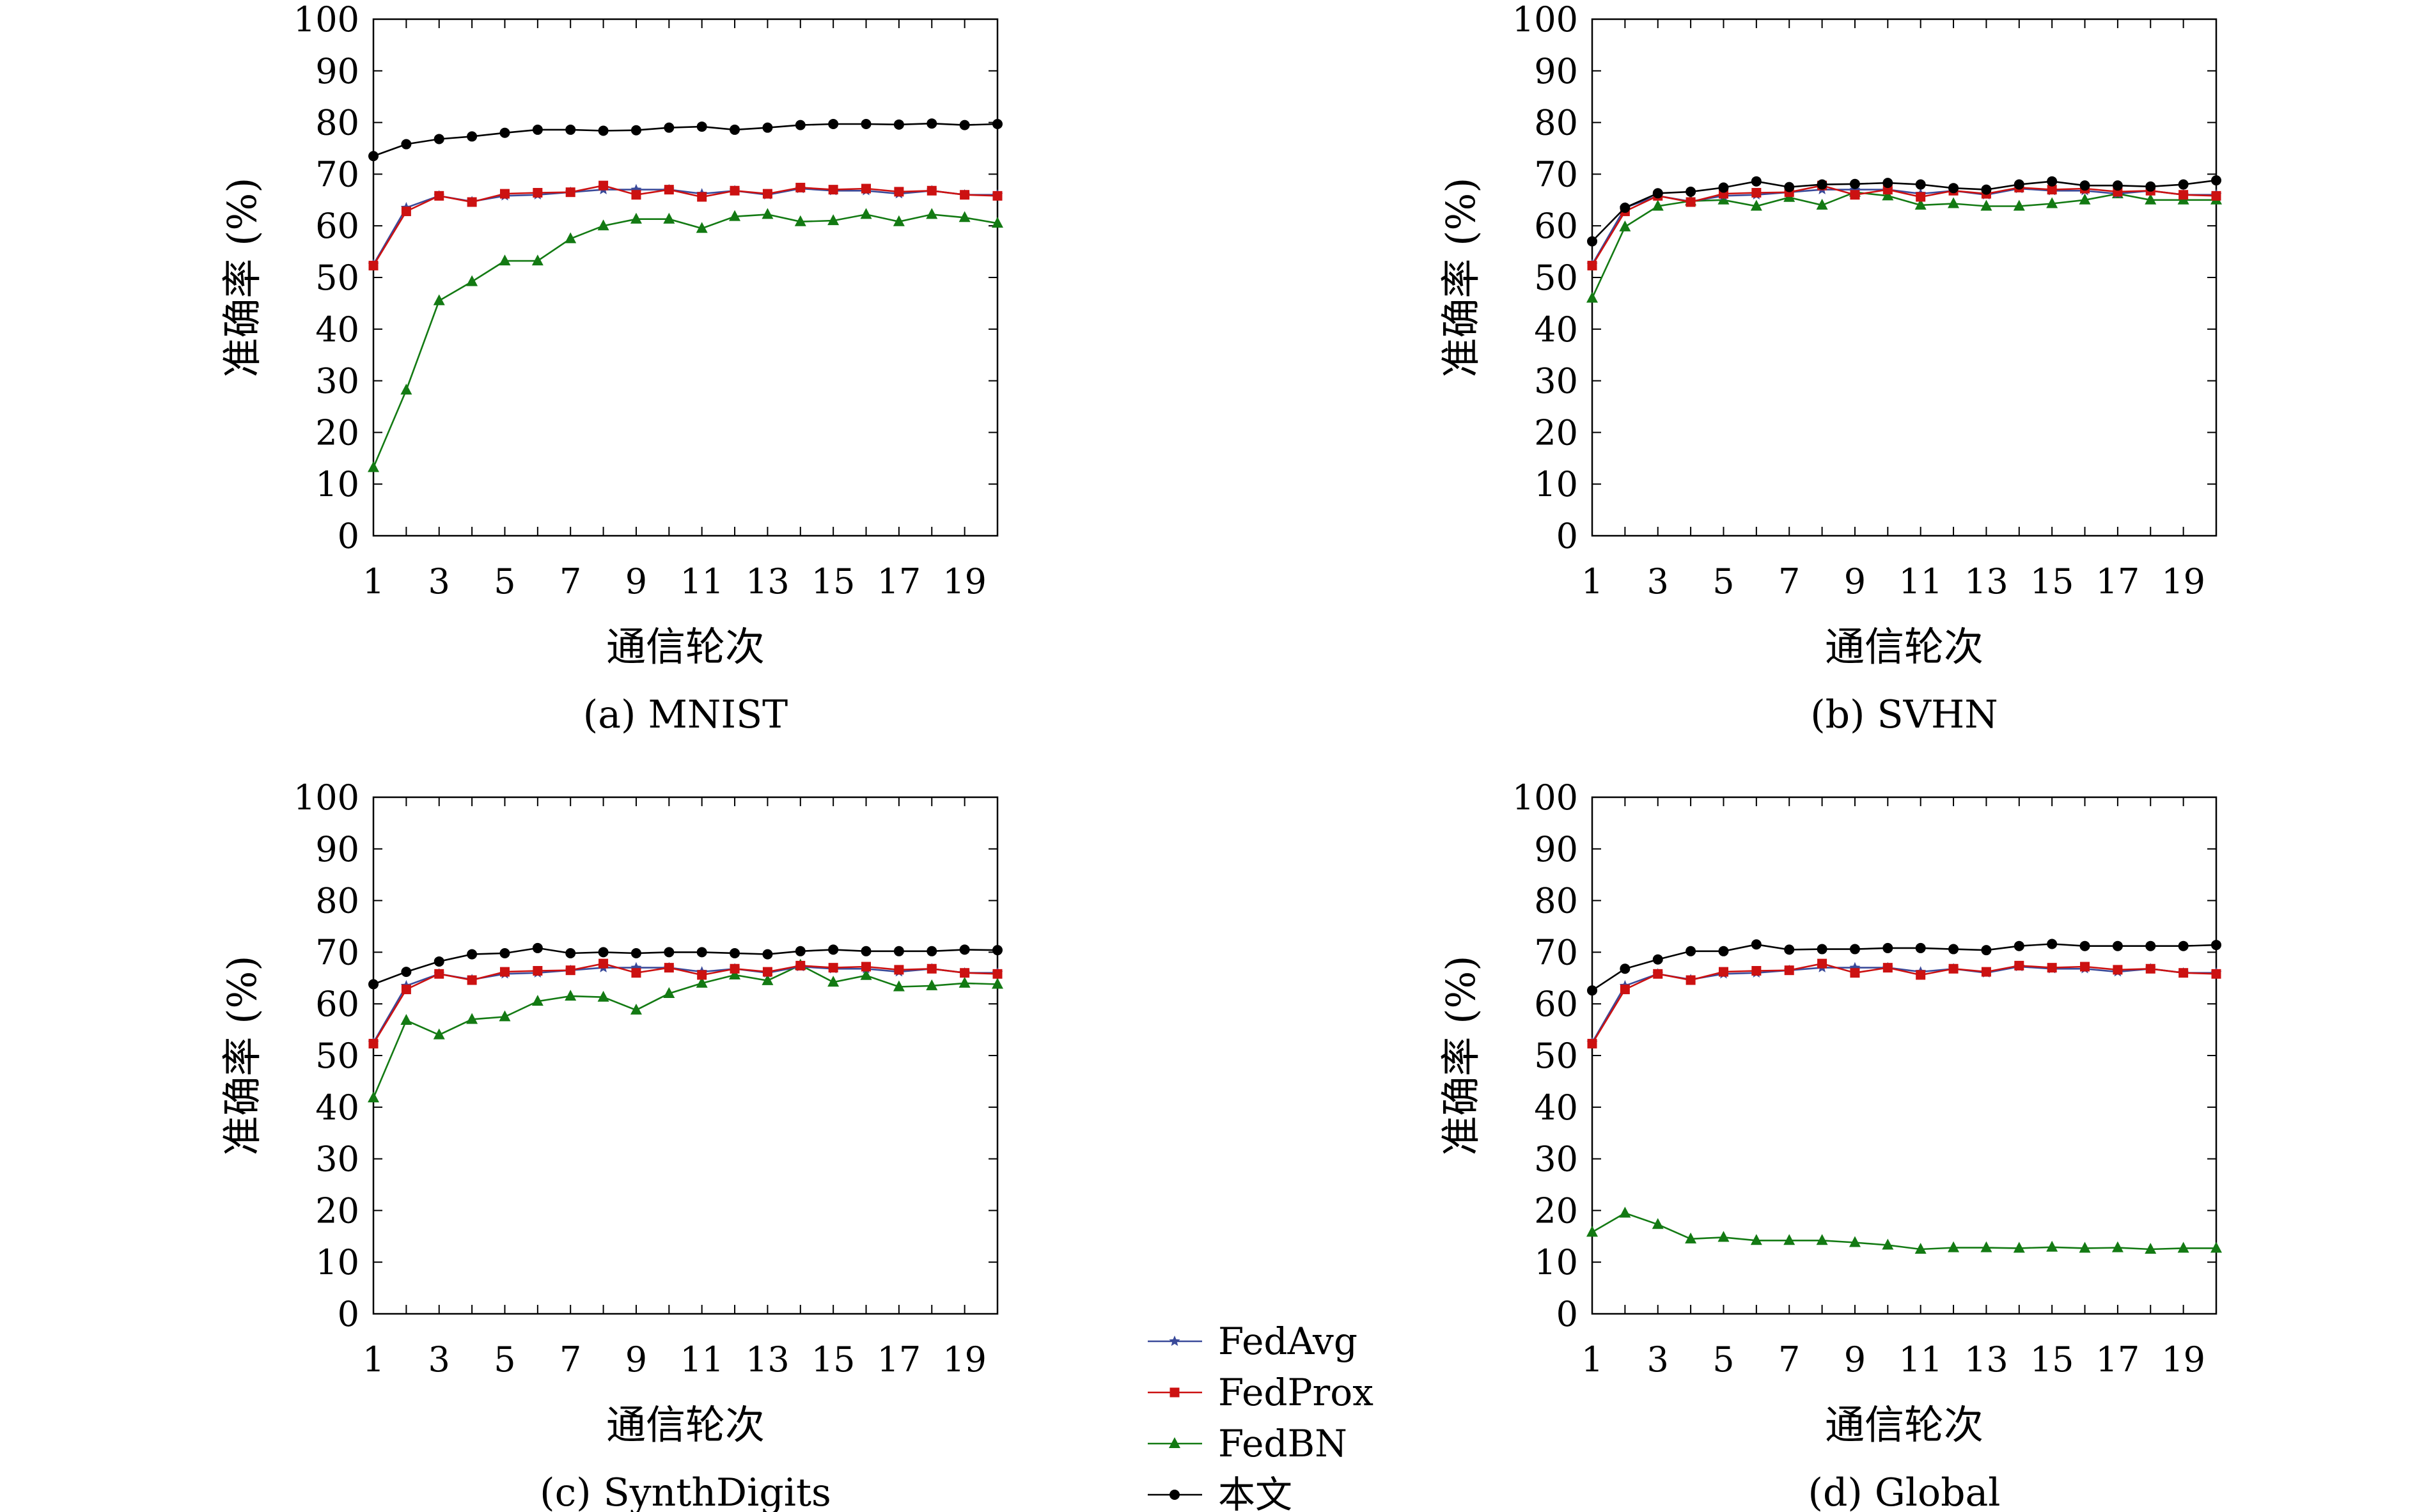  What do you see at coordinates (337, 901) in the screenshot?
I see `y-tick-label: 80` at bounding box center [337, 901].